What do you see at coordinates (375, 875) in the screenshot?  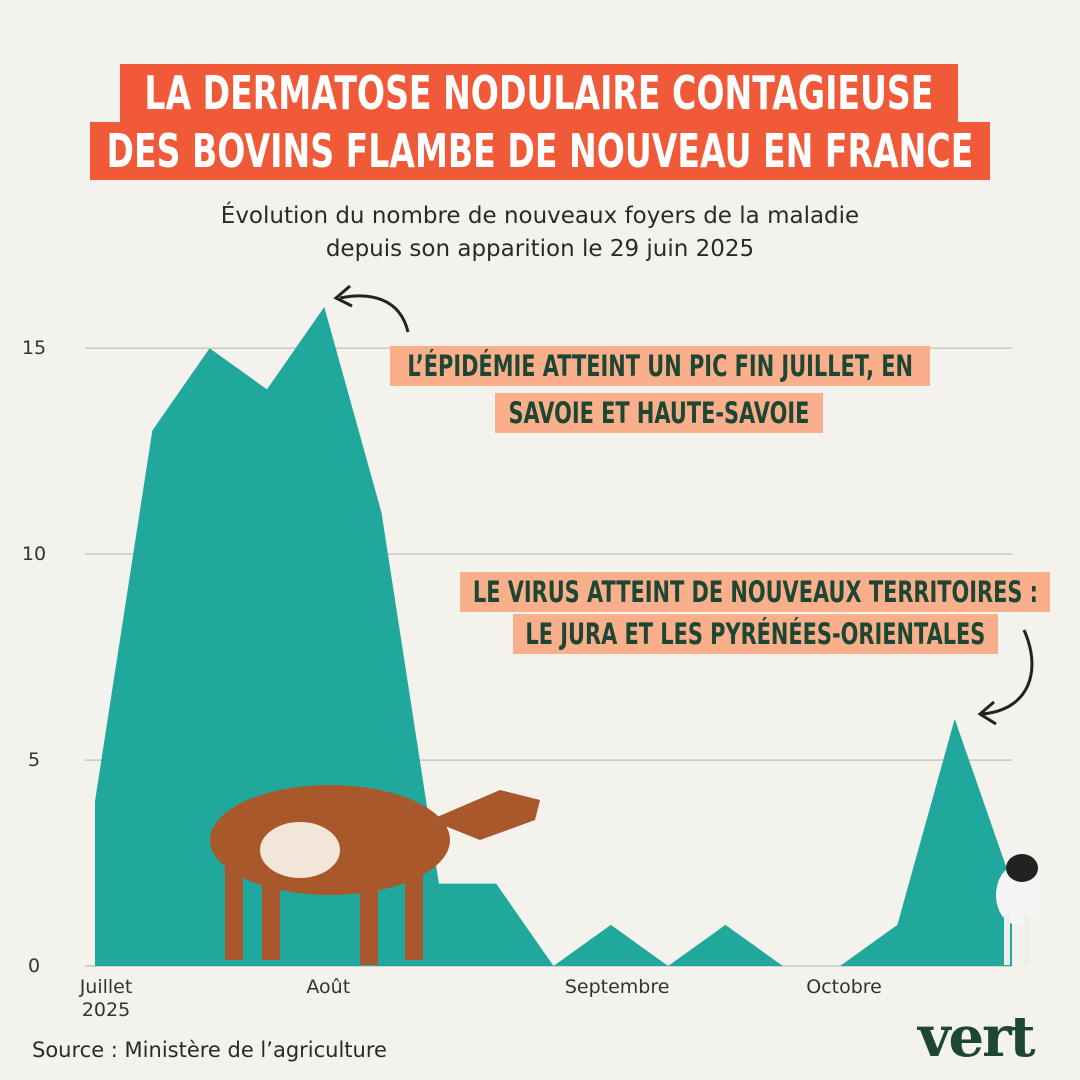 I see `cow-illustration` at bounding box center [375, 875].